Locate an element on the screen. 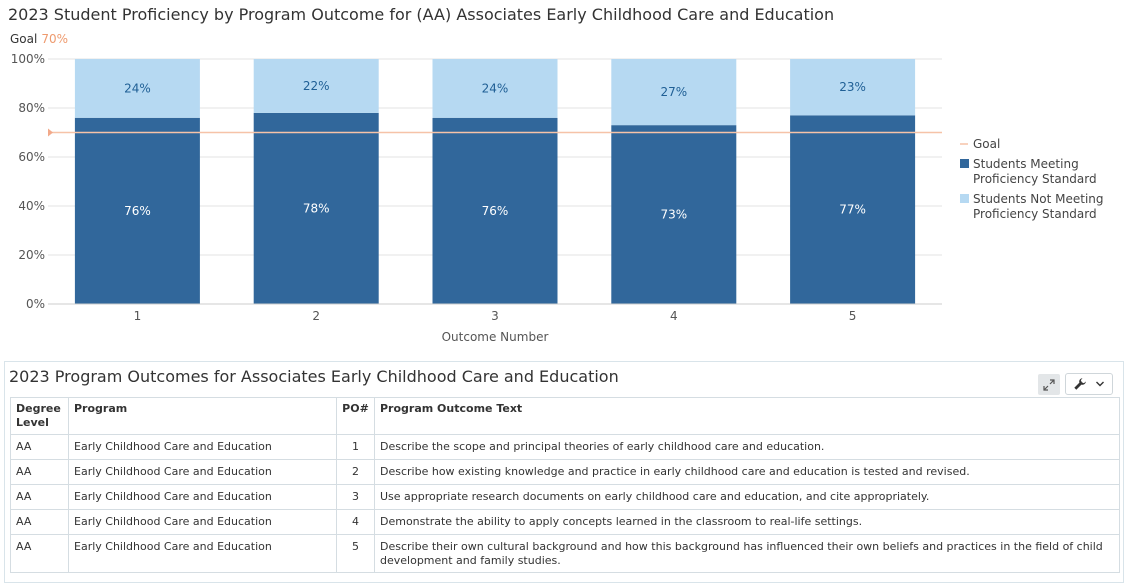 Image resolution: width=1129 pixels, height=584 pixels. x-axis-label: Outcome Number is located at coordinates (495, 337).